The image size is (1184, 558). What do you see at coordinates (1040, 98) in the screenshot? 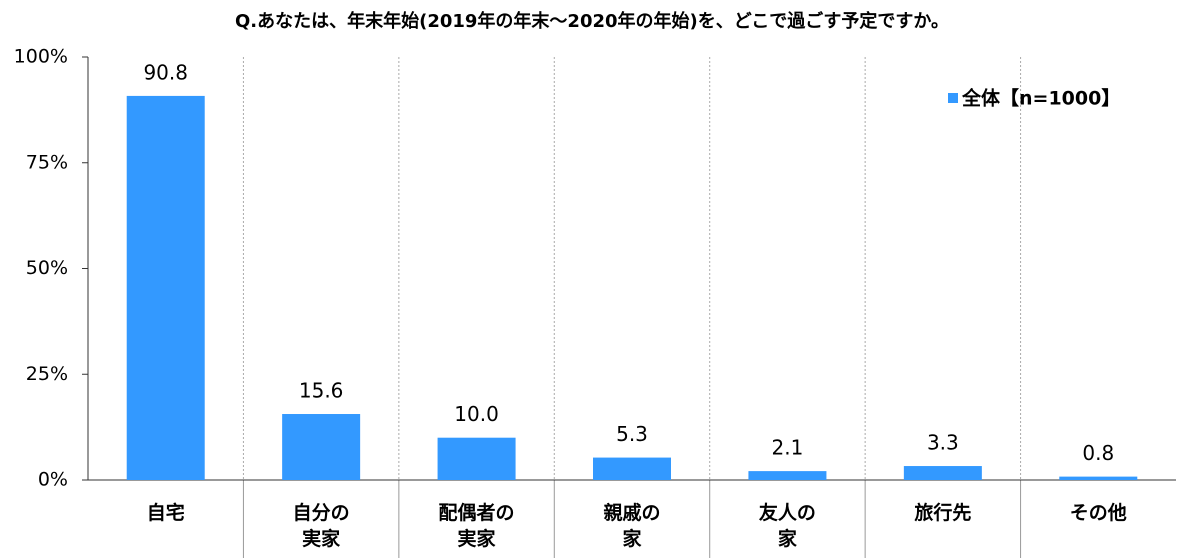
I see `legend-label: 全体【n=1000】` at bounding box center [1040, 98].